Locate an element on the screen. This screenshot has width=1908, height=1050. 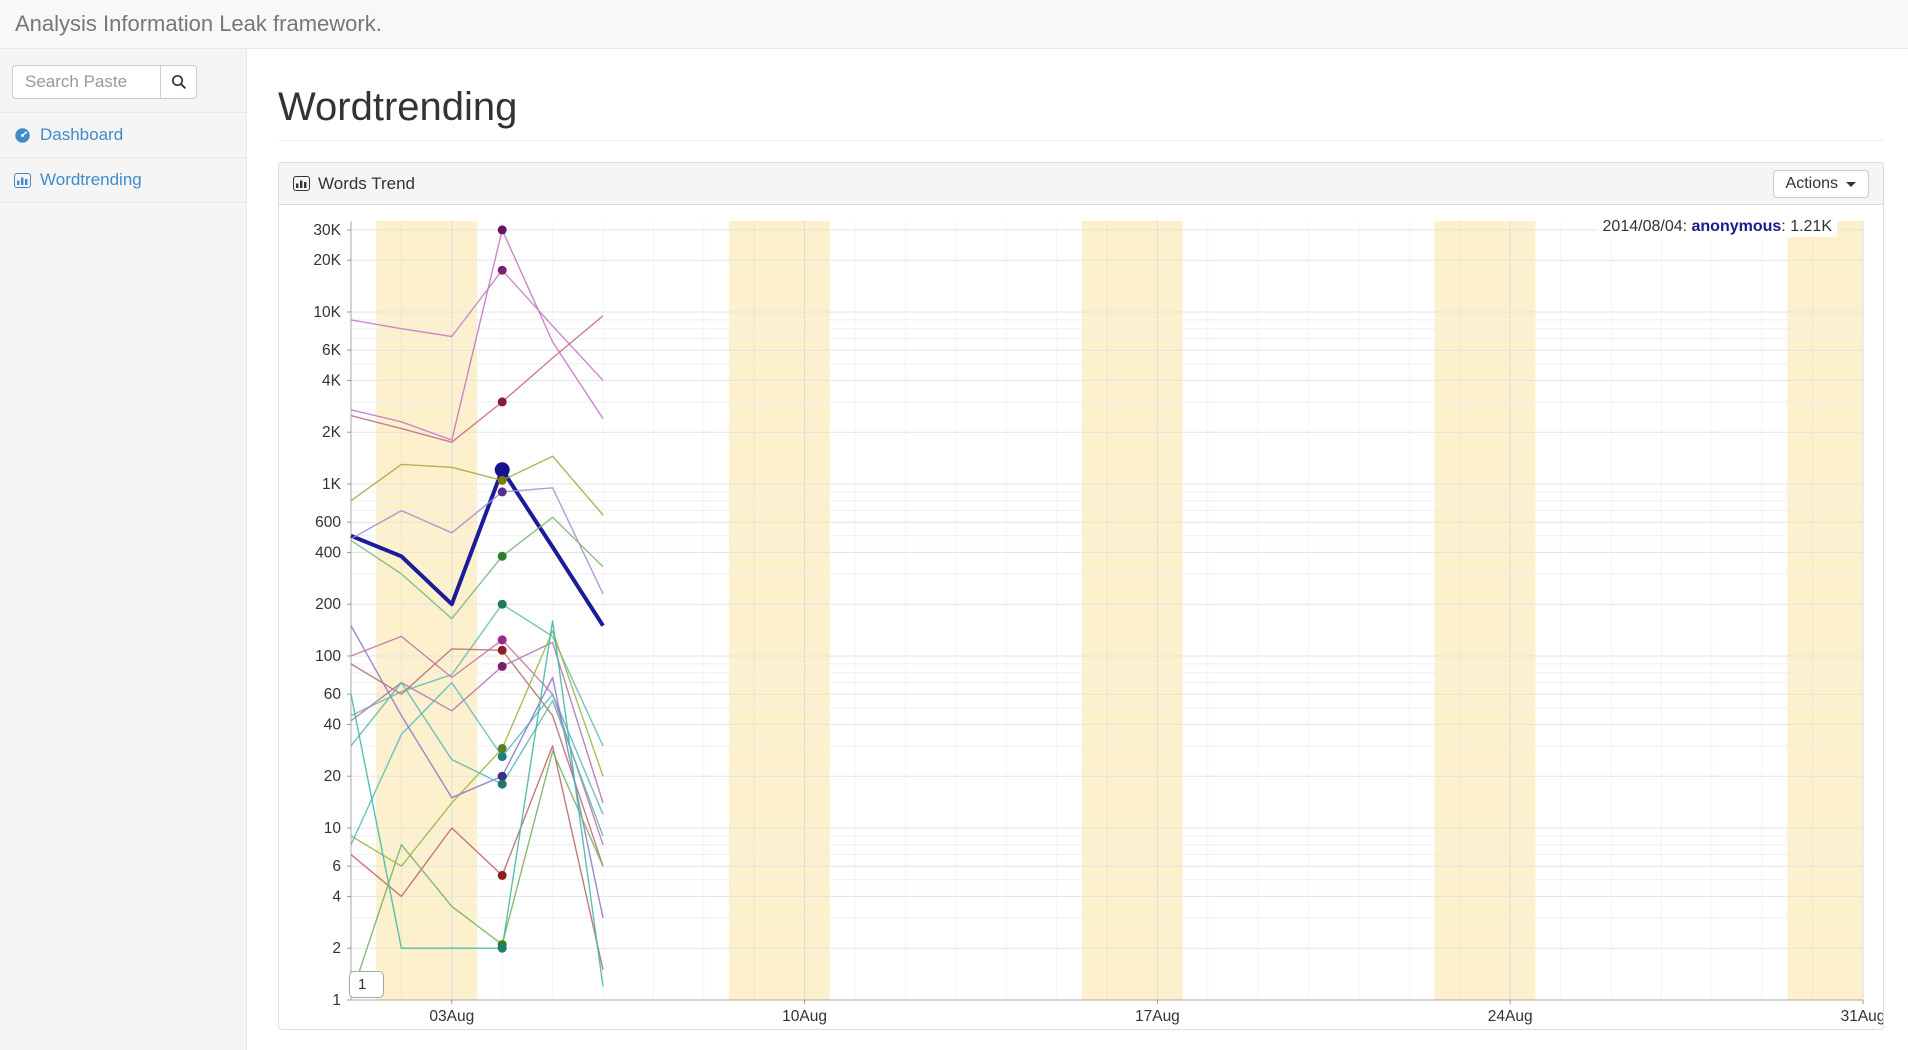
tooltip-series: anonymous is located at coordinates (1736, 226).